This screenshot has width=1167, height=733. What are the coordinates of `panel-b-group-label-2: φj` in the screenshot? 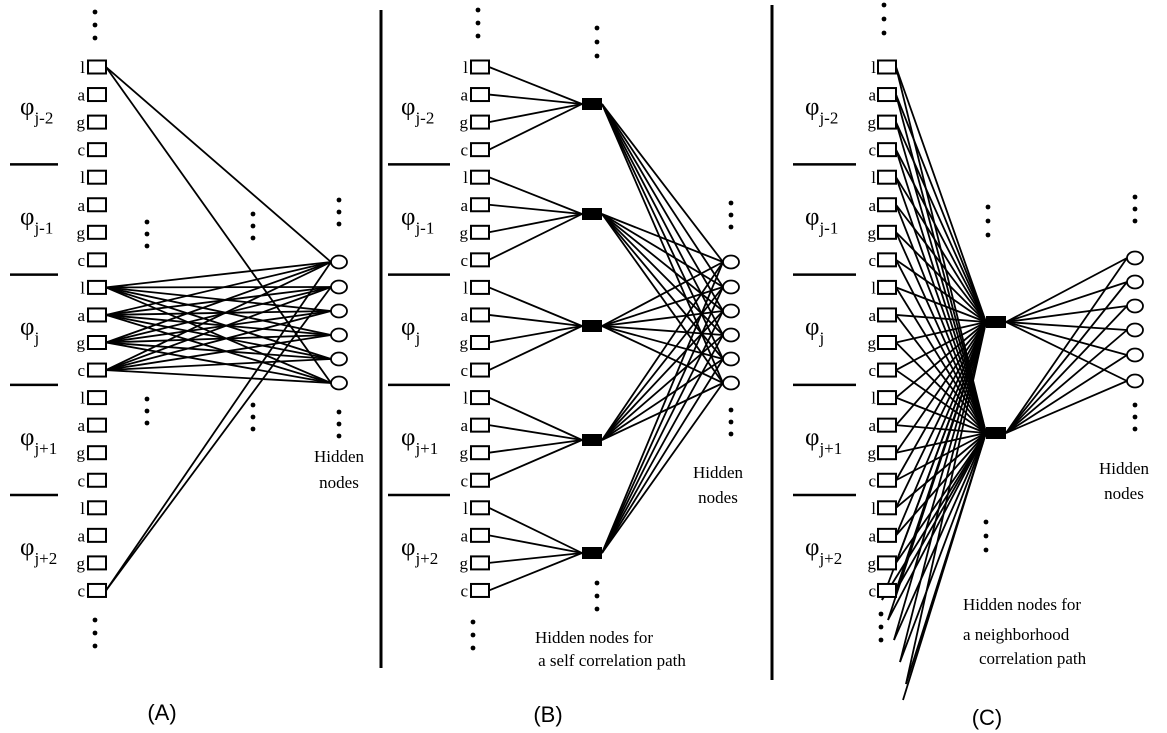 It's located at (410, 331).